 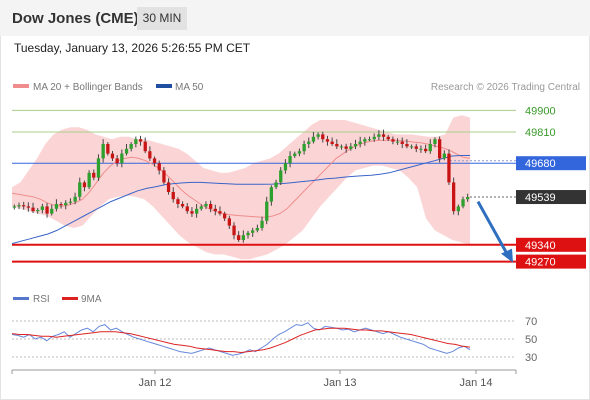 I want to click on level-label-49340: 49340, so click(x=540, y=246).